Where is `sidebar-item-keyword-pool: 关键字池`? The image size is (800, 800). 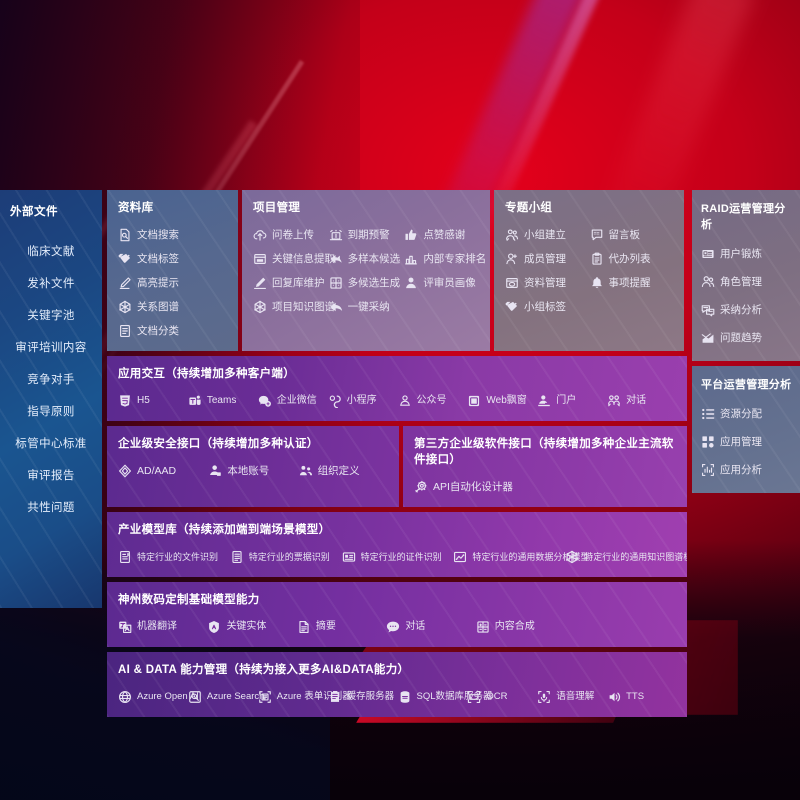 sidebar-item-keyword-pool: 关键字池 is located at coordinates (51, 316).